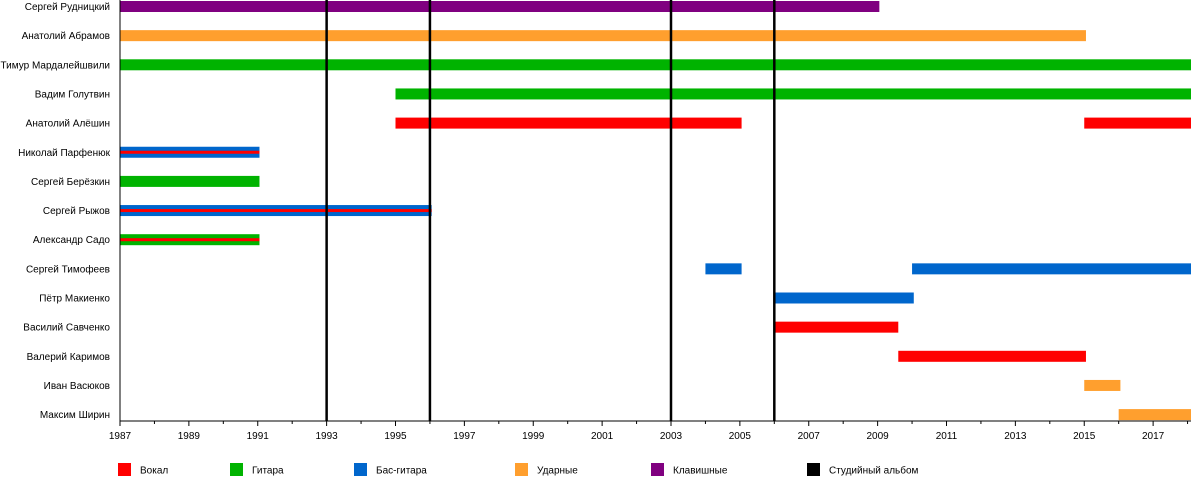 This screenshot has width=1200, height=480. Describe the element at coordinates (154, 471) in the screenshot. I see `legend-label-vocal: Вокал` at that location.